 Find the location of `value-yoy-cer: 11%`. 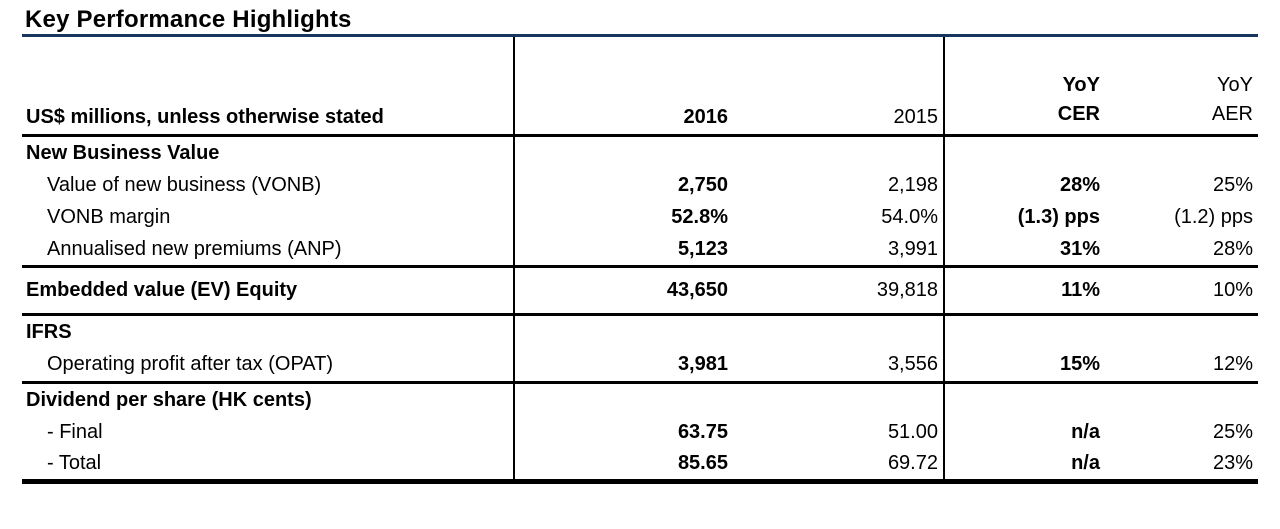

value-yoy-cer: 11% is located at coordinates (1080, 290).